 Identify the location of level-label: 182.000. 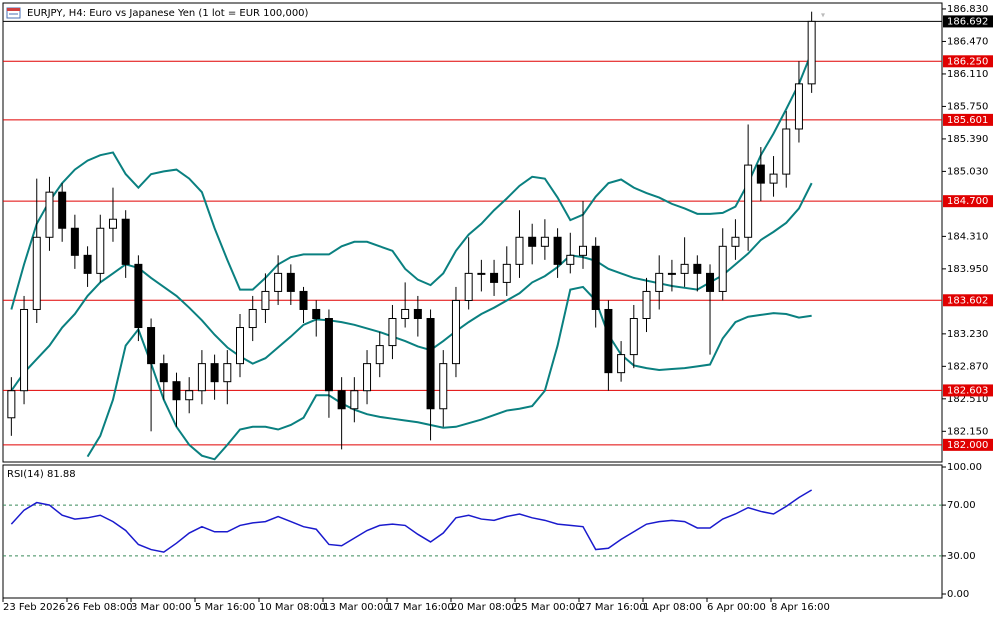
(967, 445).